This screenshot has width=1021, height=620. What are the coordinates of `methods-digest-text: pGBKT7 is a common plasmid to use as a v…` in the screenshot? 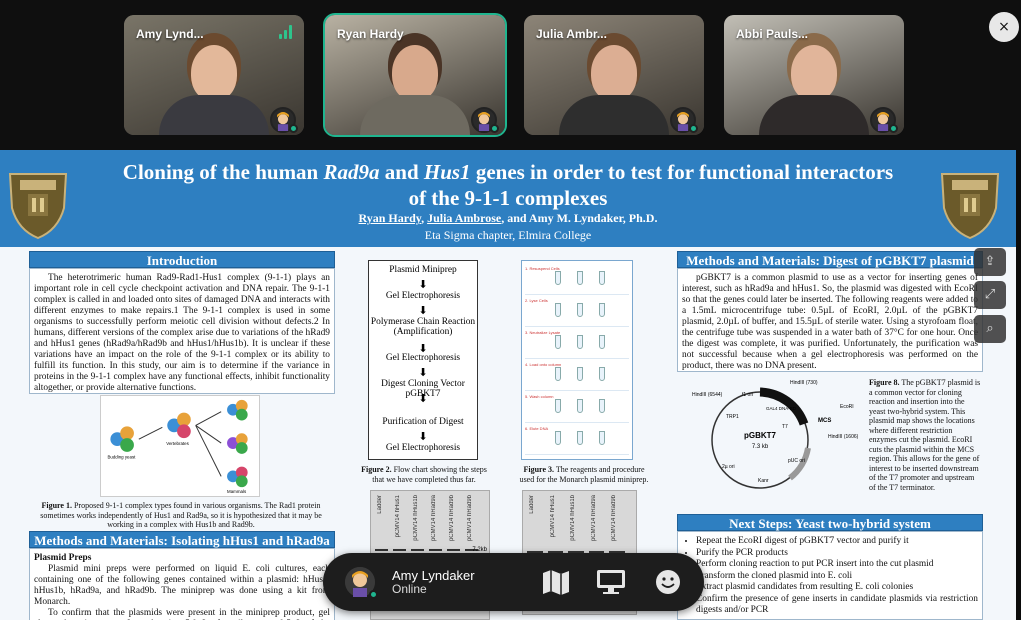 It's located at (830, 322).